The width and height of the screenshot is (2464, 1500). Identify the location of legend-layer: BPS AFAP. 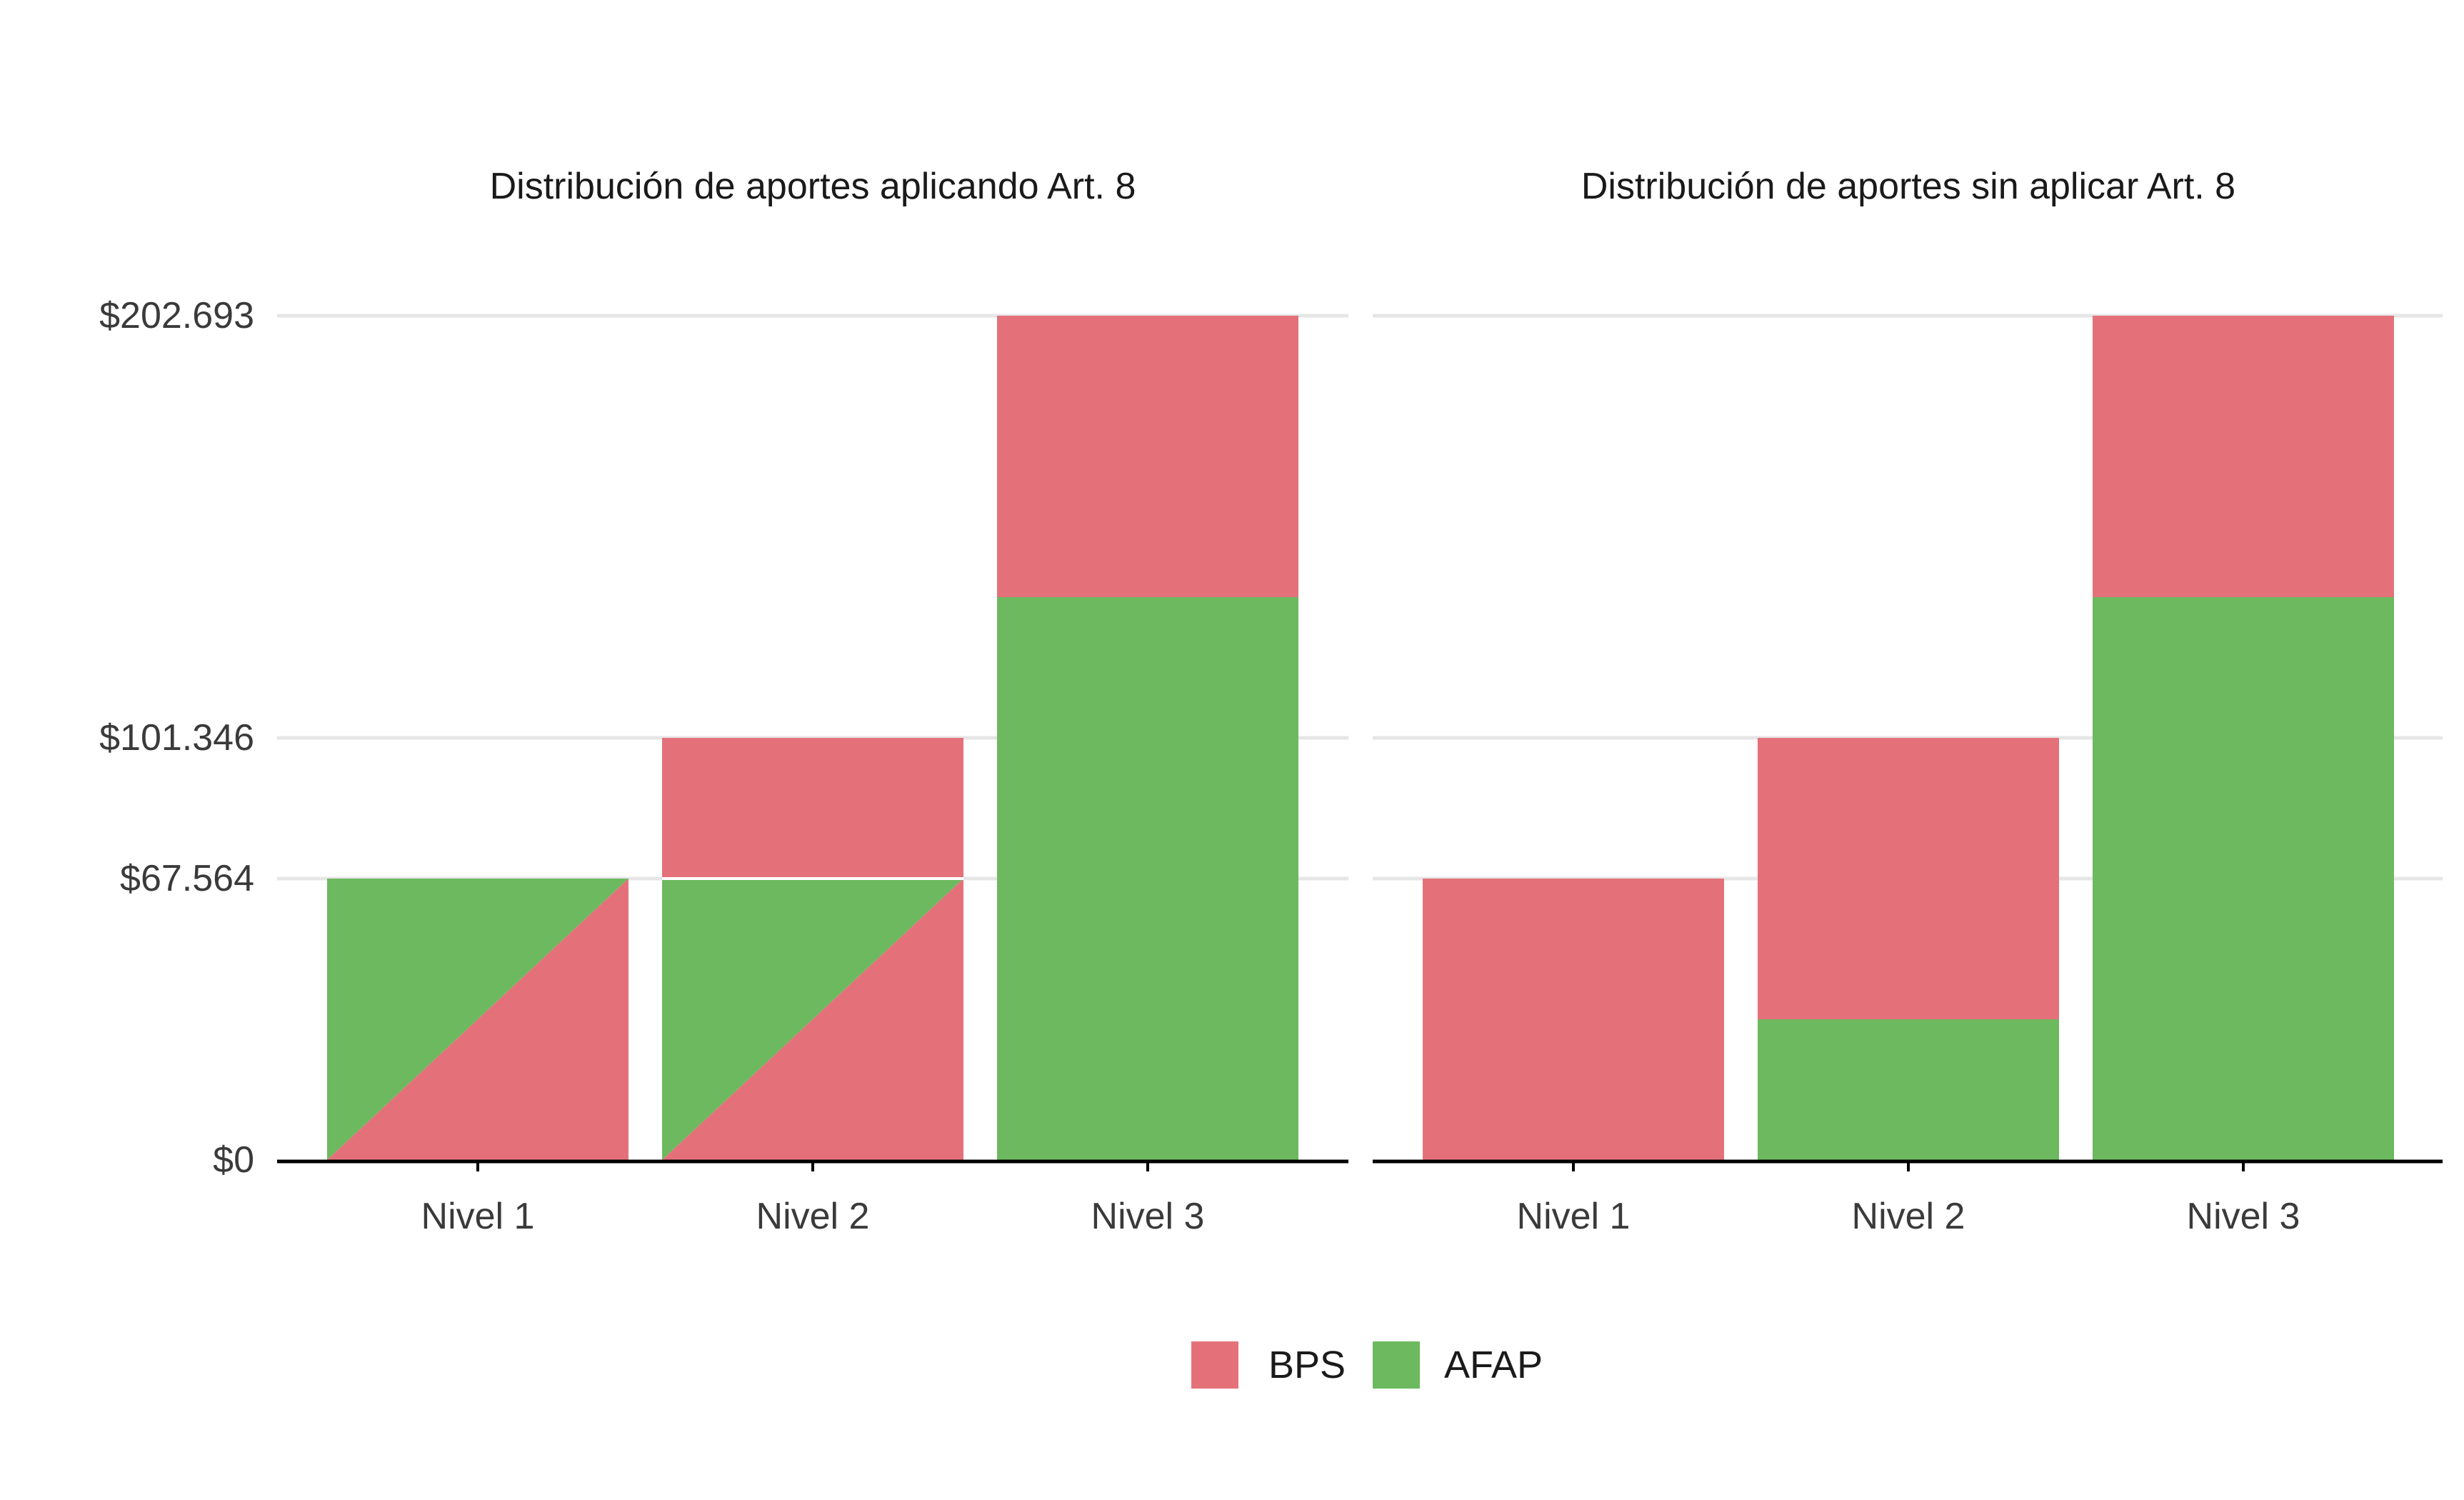
(1367, 1365).